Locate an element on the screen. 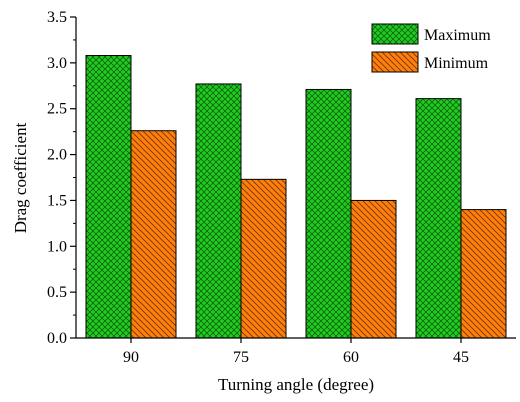 The width and height of the screenshot is (520, 402). legend: Maximum Minimum is located at coordinates (431, 48).